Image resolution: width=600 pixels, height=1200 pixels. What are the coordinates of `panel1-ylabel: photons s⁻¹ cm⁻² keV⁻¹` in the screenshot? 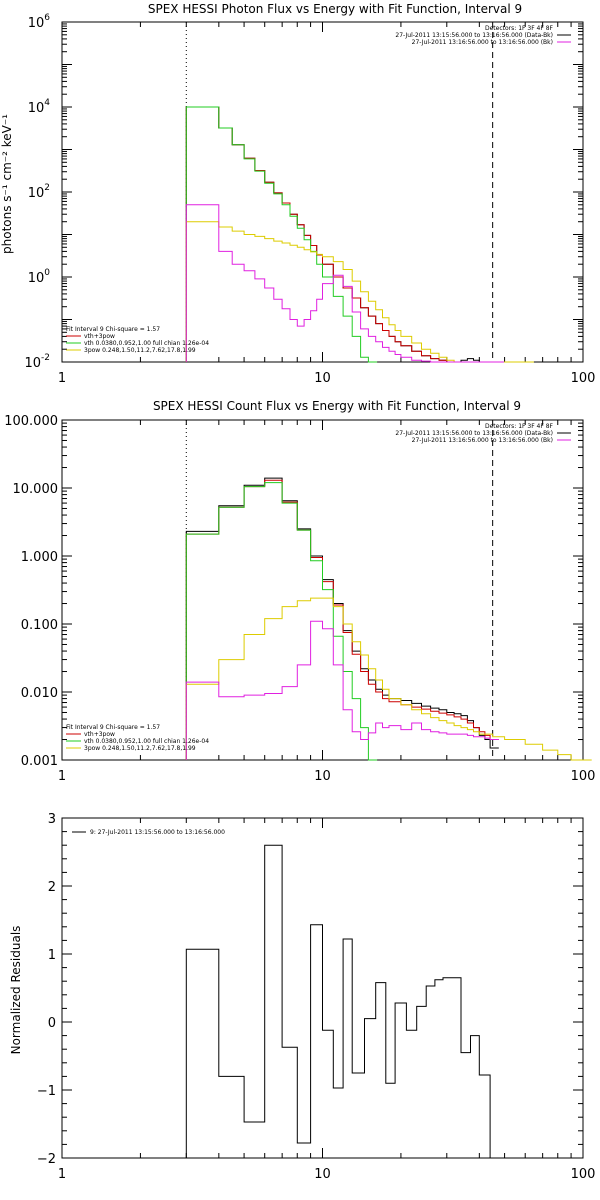 It's located at (7, 184).